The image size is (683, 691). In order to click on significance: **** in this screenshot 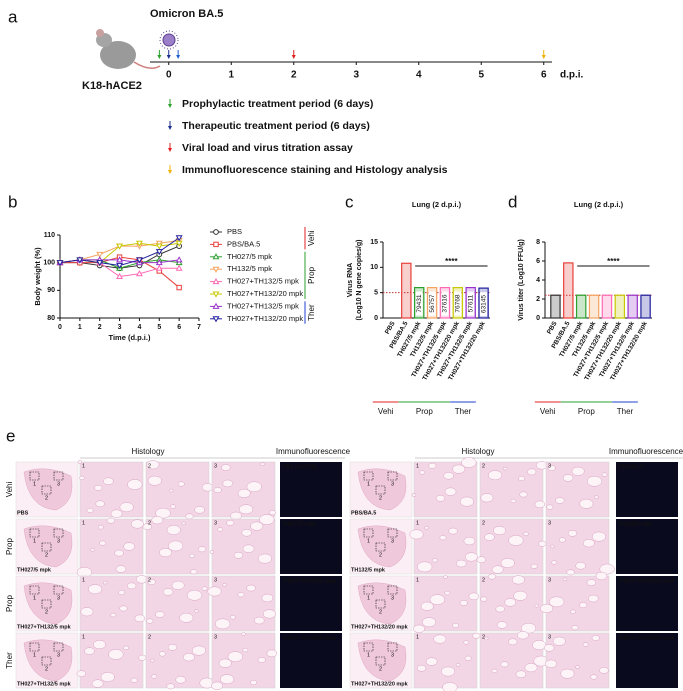, I will do `click(451, 261)`.